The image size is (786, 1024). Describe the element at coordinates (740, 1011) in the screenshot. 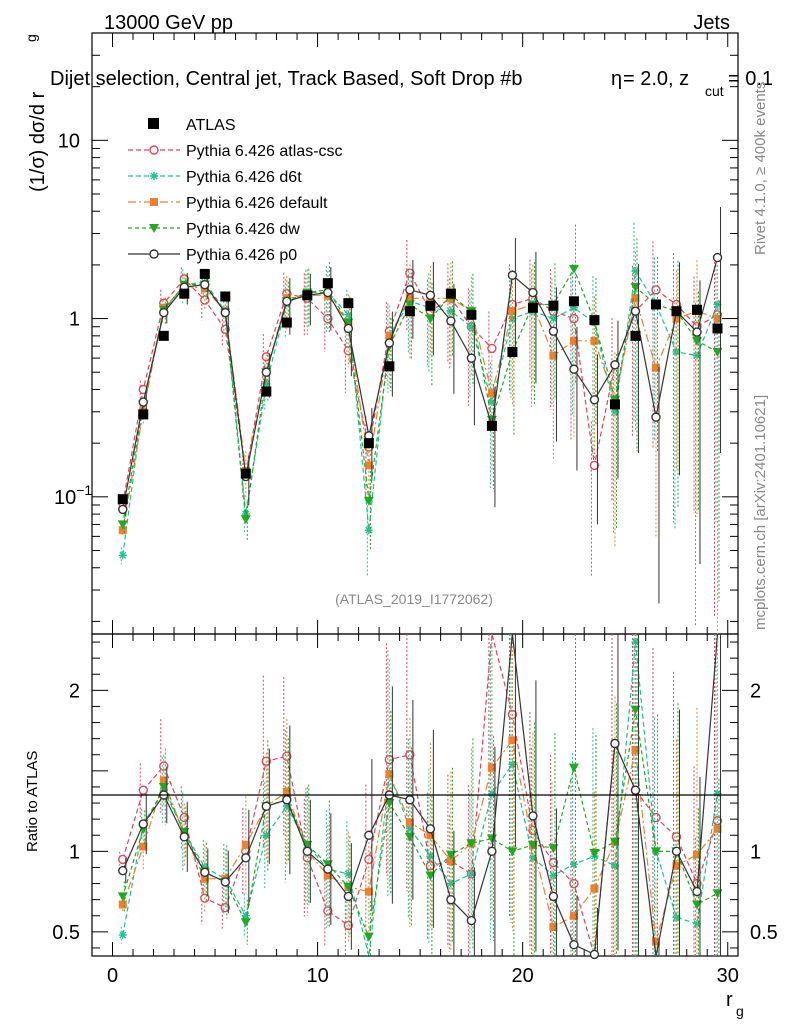

I see `xlabel-sub: g` at that location.